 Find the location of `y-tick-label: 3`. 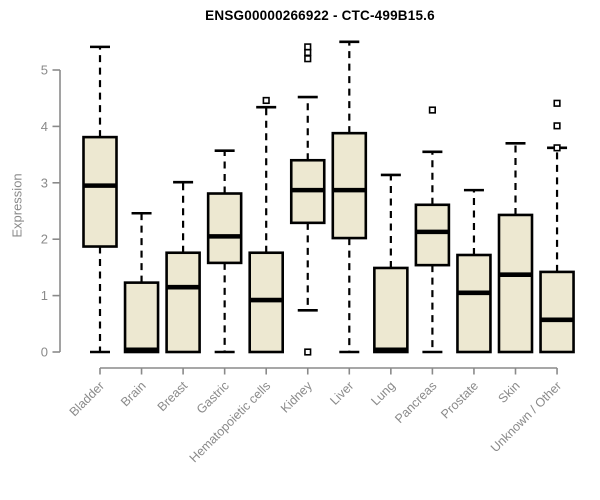

y-tick-label: 3 is located at coordinates (44, 182).